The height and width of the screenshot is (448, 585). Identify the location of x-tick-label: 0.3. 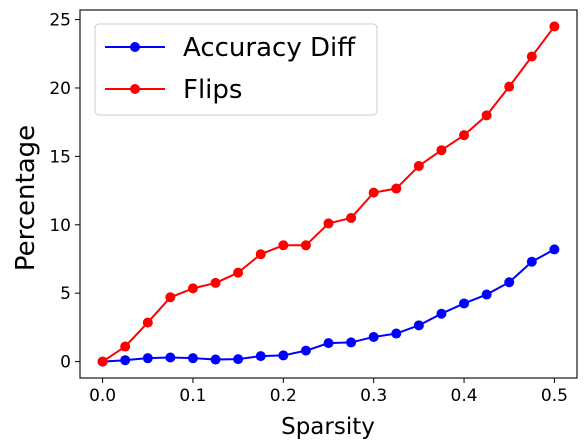
(373, 396).